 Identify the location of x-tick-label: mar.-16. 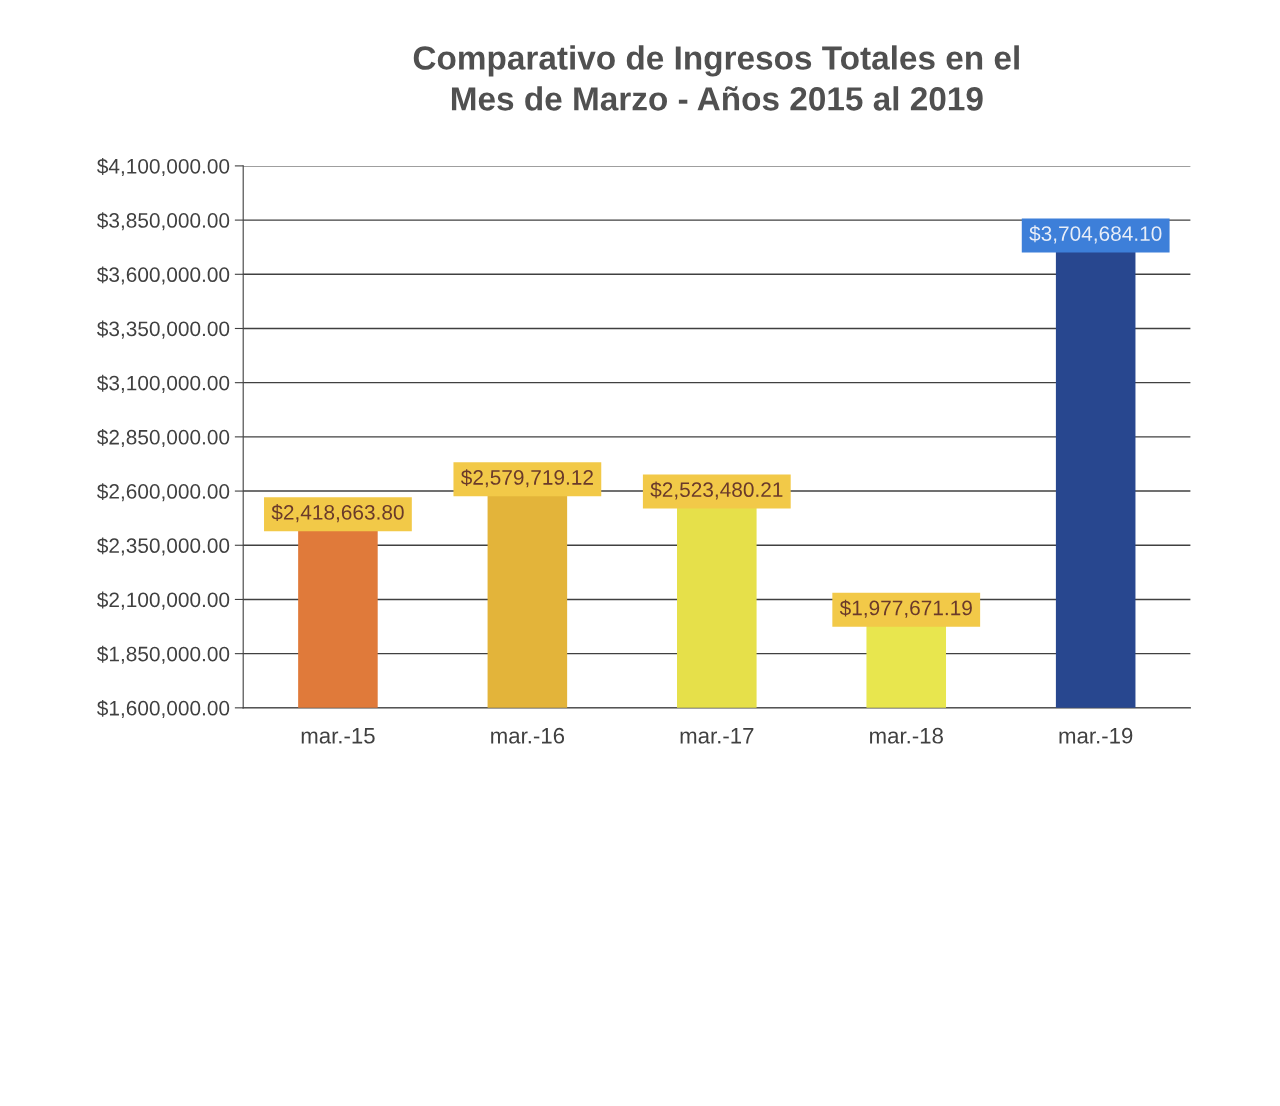
(528, 735).